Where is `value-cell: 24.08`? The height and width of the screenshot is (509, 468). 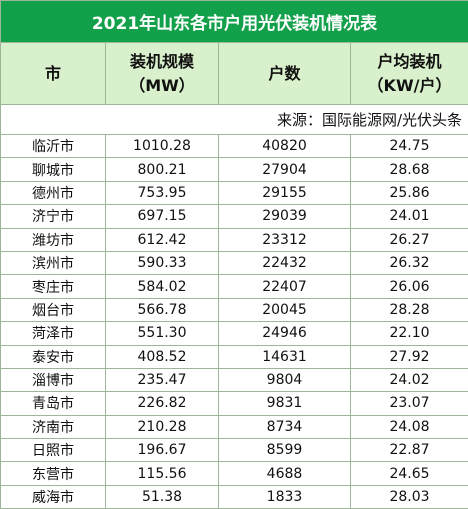 value-cell: 24.08 is located at coordinates (408, 427).